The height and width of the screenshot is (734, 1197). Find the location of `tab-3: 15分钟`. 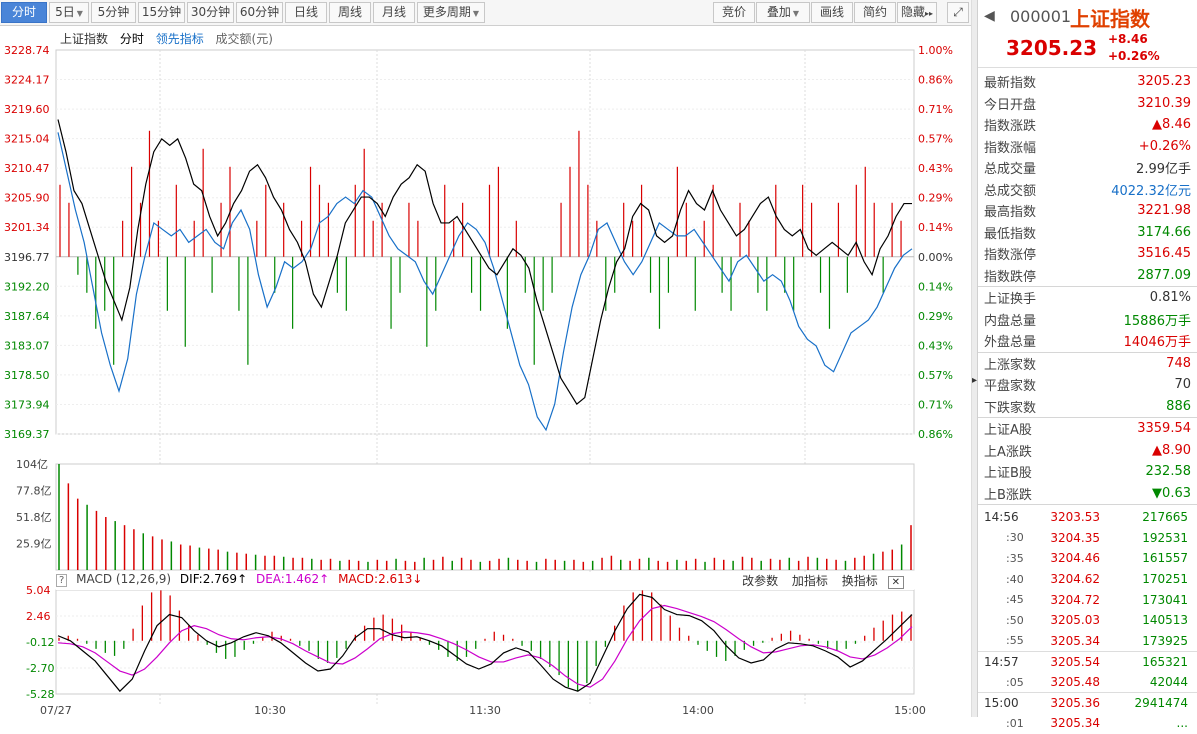

tab-3: 15分钟 is located at coordinates (161, 12).